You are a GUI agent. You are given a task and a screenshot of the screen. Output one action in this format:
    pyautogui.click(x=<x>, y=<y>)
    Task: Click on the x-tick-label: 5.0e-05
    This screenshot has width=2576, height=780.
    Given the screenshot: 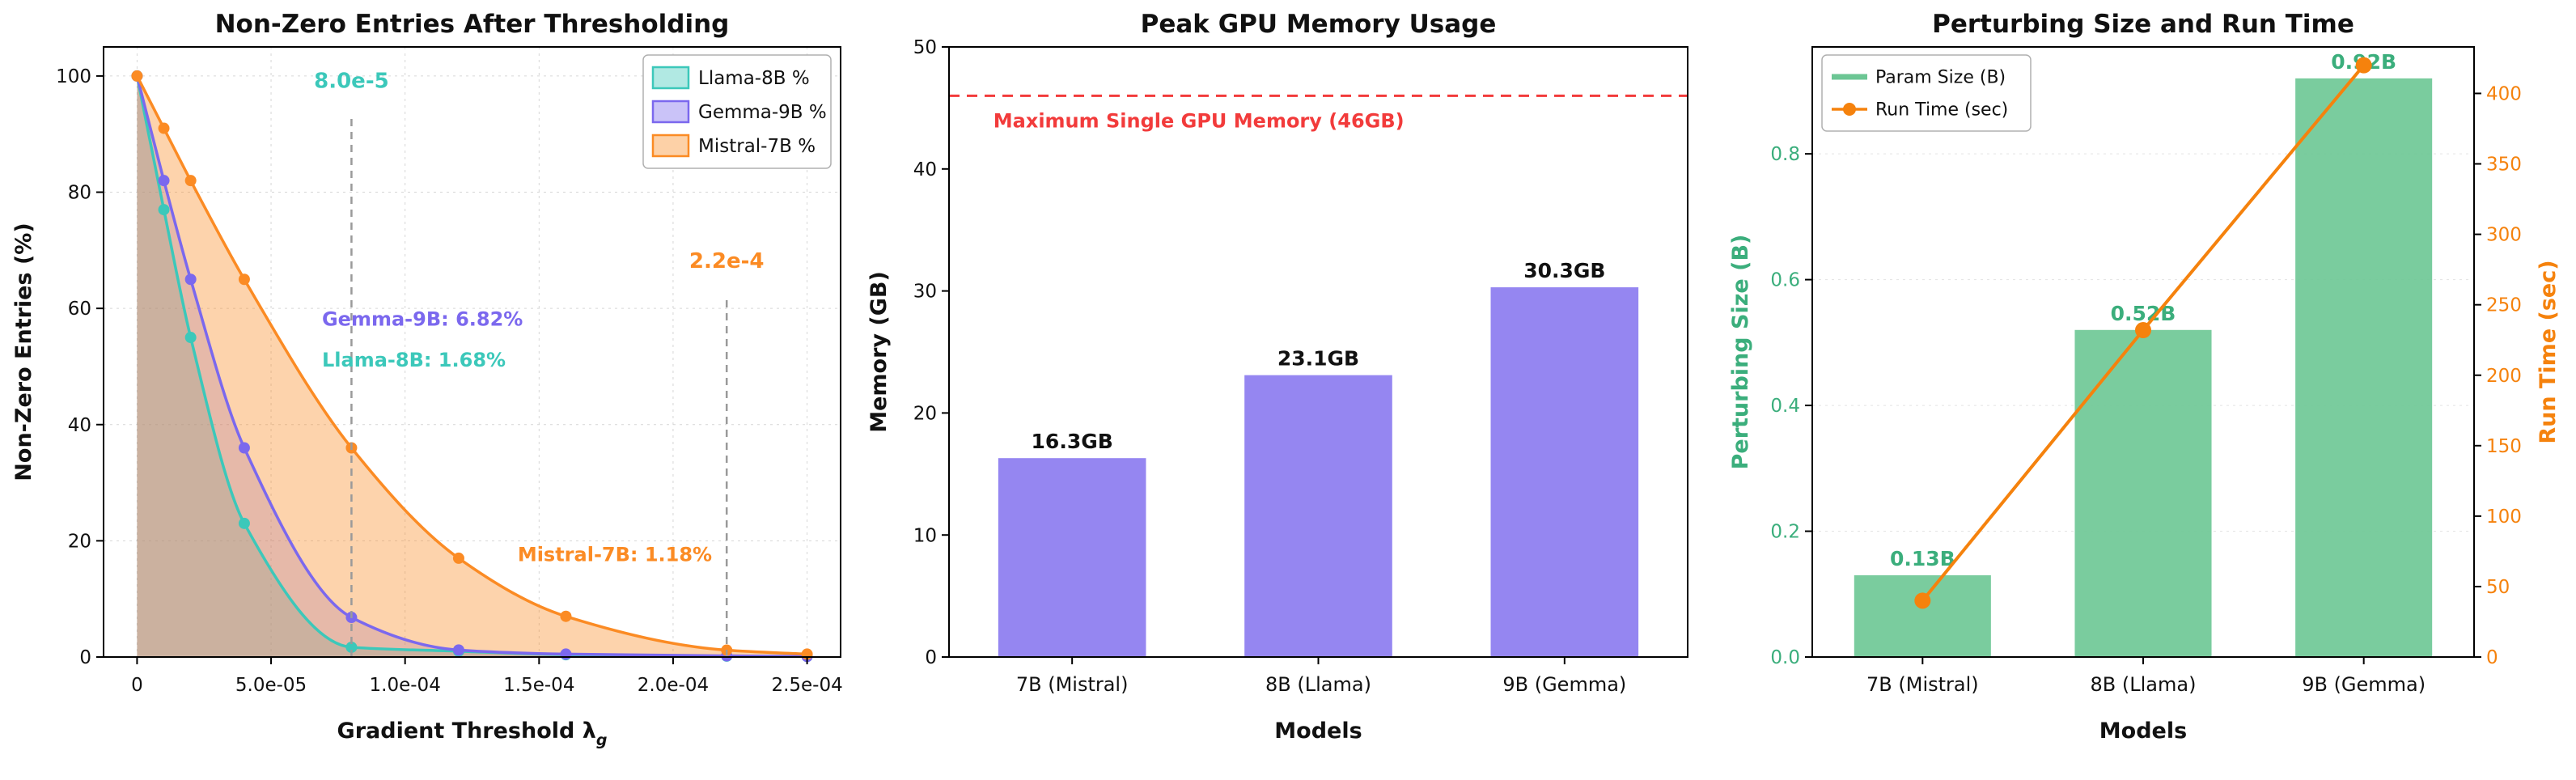 What is the action you would take?
    pyautogui.click(x=271, y=685)
    